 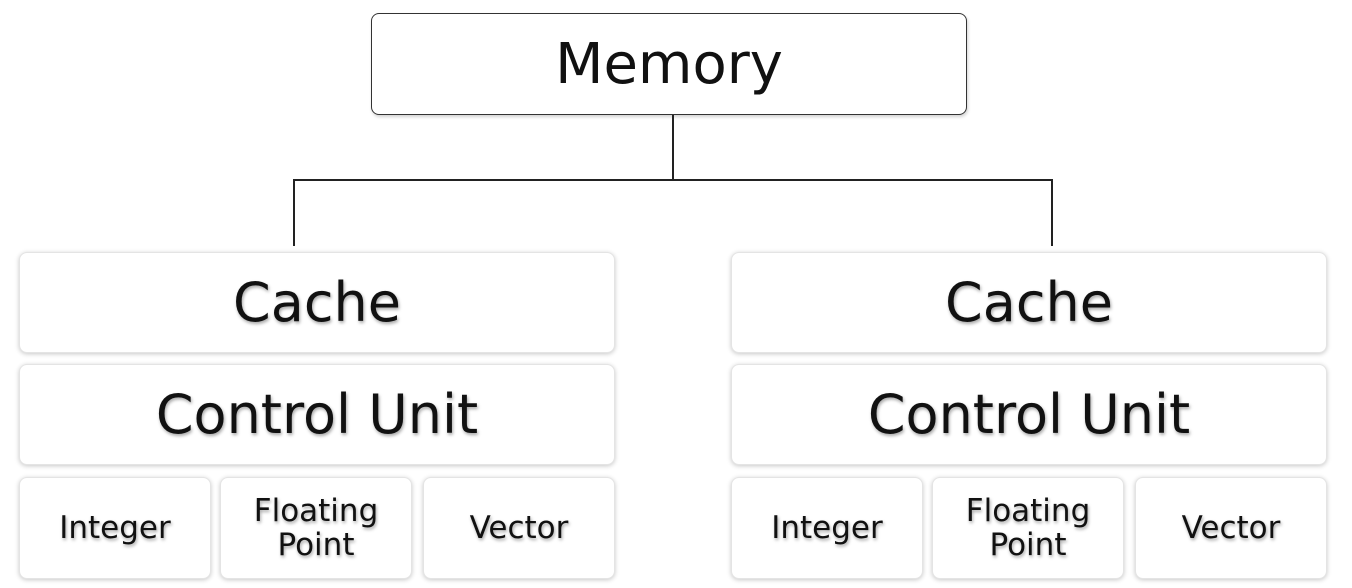 I want to click on left-control-unit-label: Control Unit, so click(x=317, y=414).